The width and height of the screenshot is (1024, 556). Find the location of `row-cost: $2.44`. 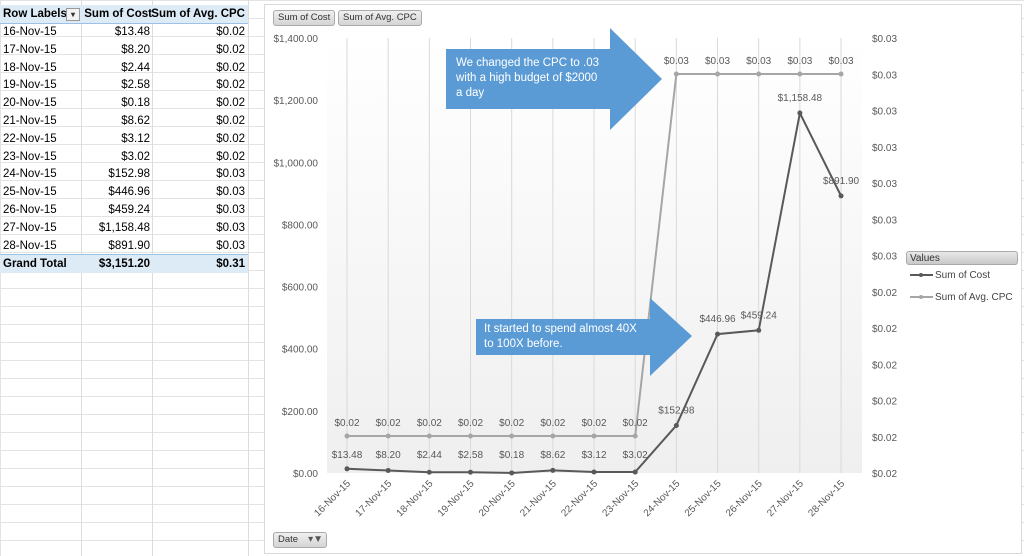

row-cost: $2.44 is located at coordinates (135, 67).